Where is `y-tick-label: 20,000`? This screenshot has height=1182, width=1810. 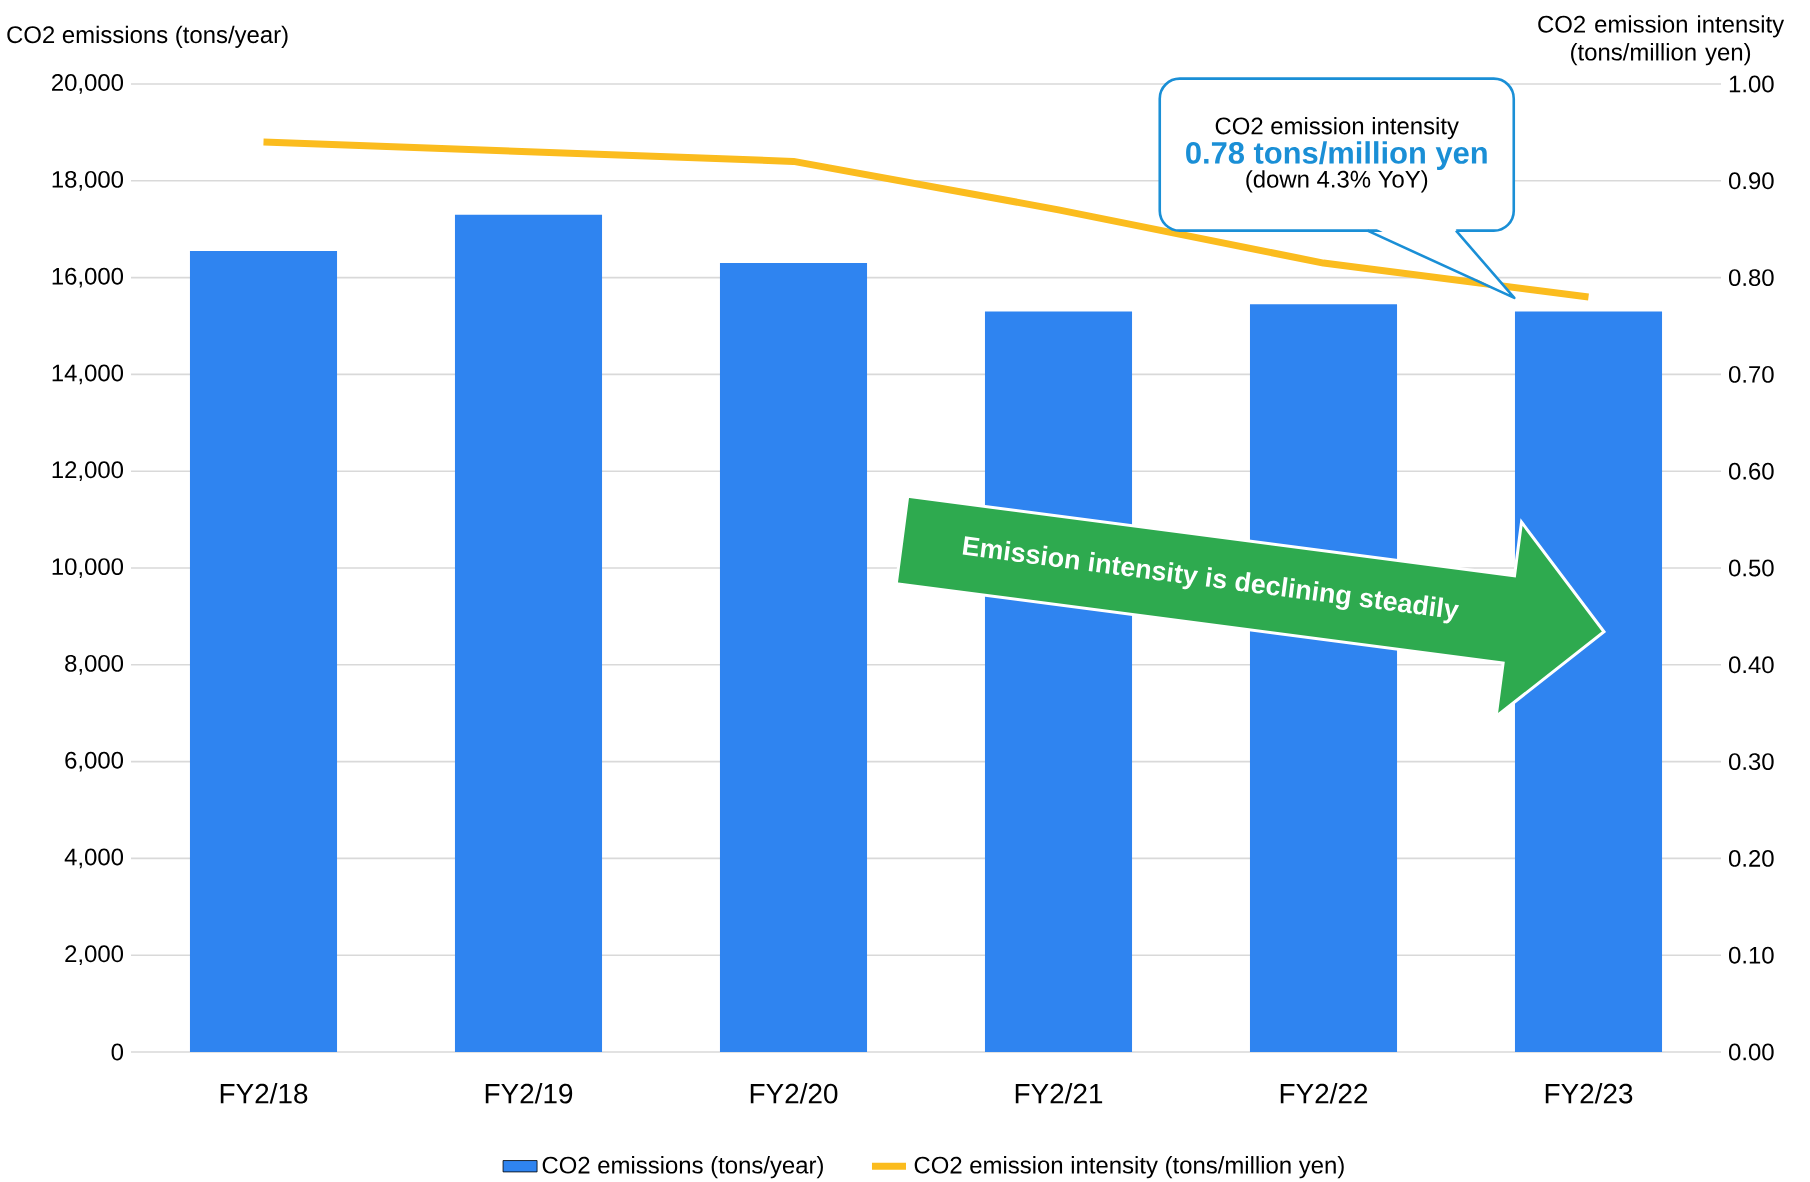 y-tick-label: 20,000 is located at coordinates (88, 84).